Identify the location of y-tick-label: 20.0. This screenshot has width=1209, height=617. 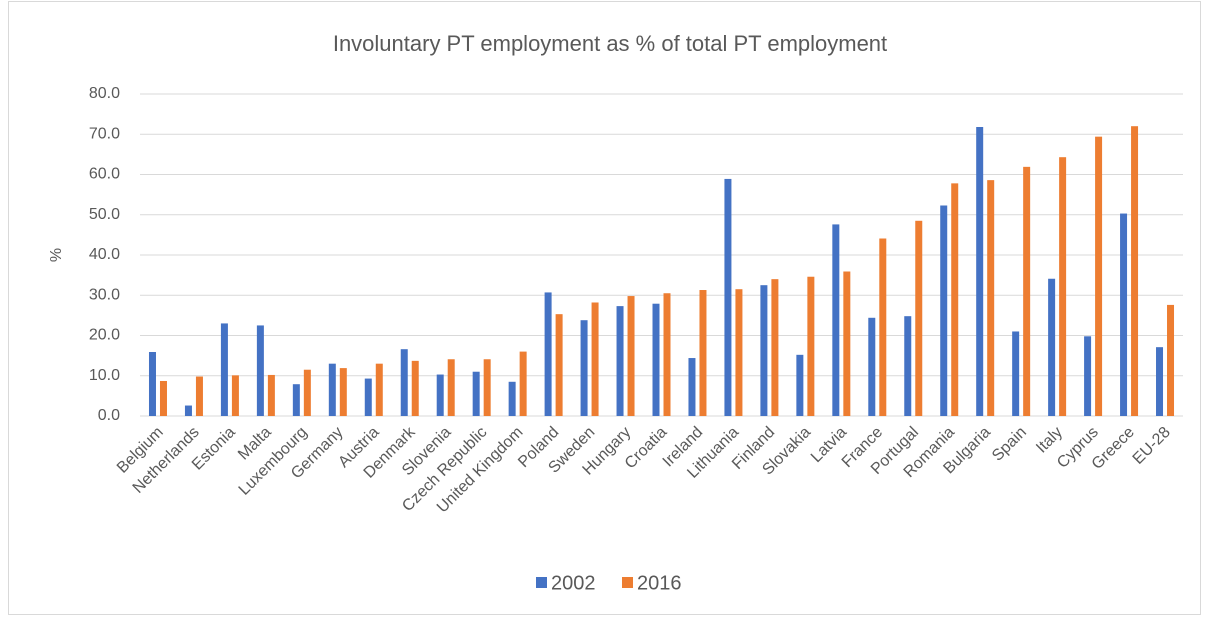
(104, 335).